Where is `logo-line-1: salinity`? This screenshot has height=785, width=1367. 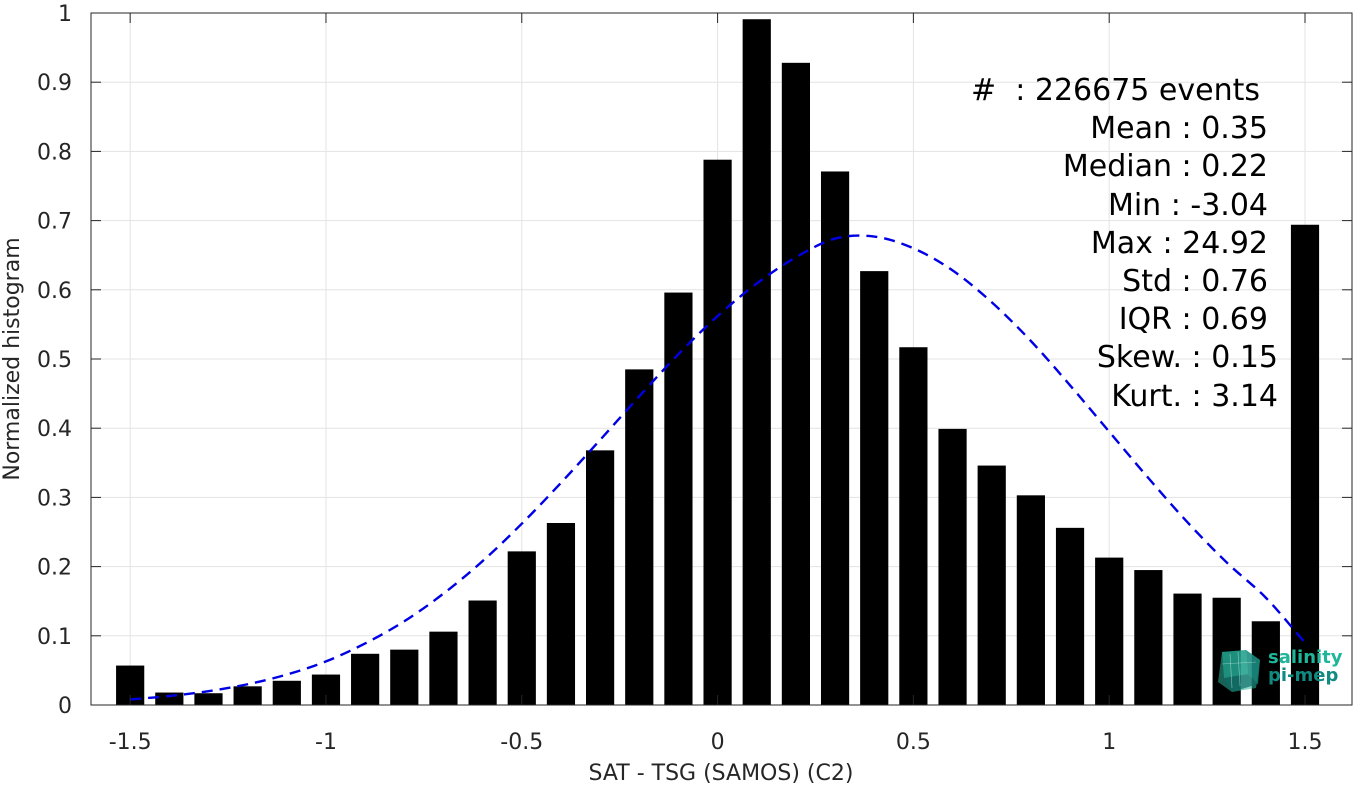 logo-line-1: salinity is located at coordinates (1305, 657).